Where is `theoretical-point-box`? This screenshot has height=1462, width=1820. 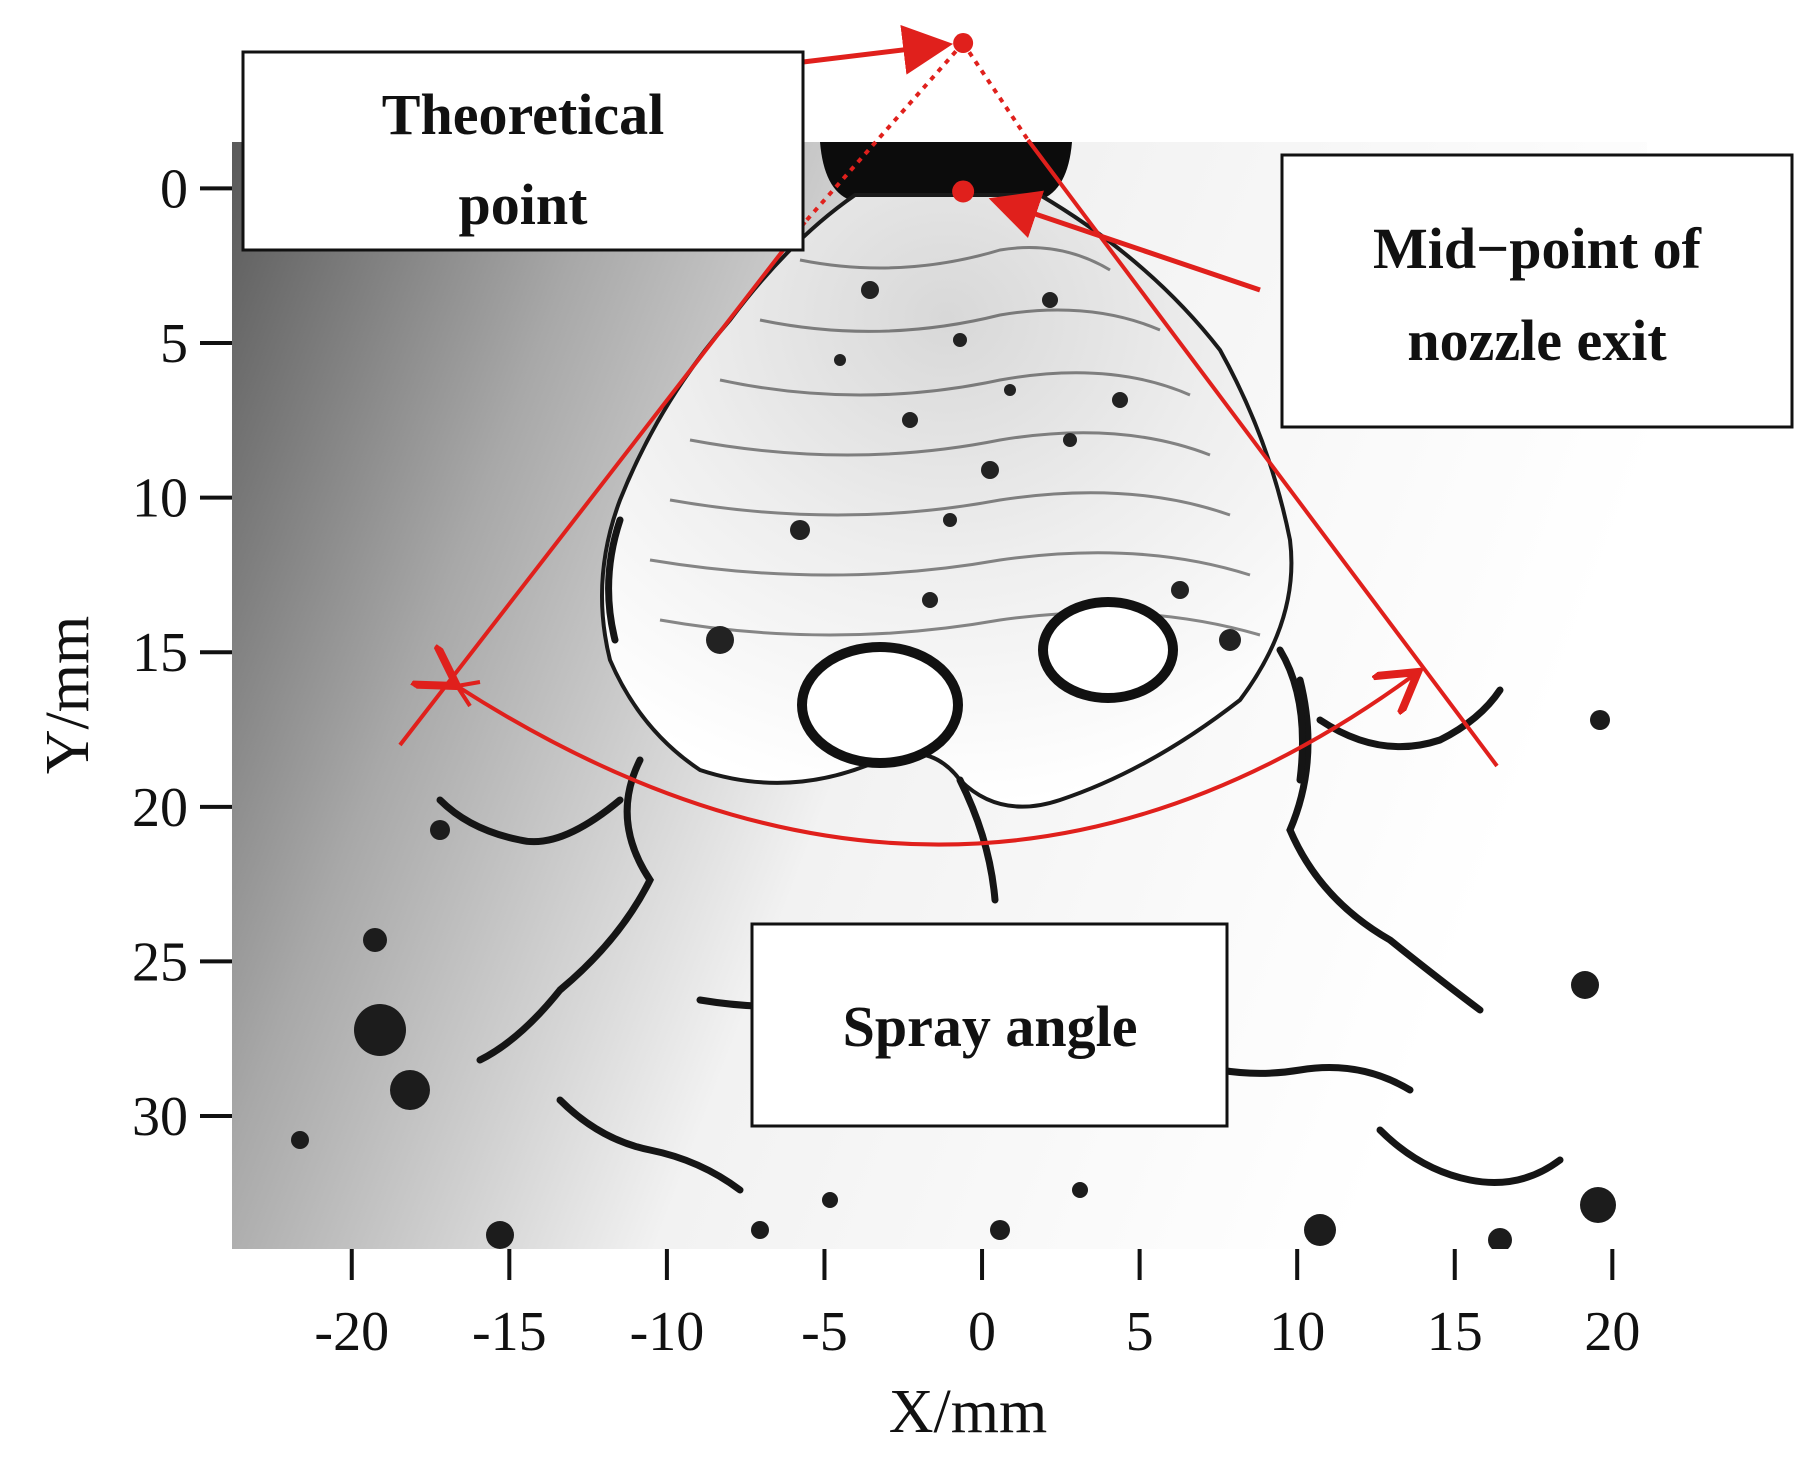 theoretical-point-box is located at coordinates (523, 151).